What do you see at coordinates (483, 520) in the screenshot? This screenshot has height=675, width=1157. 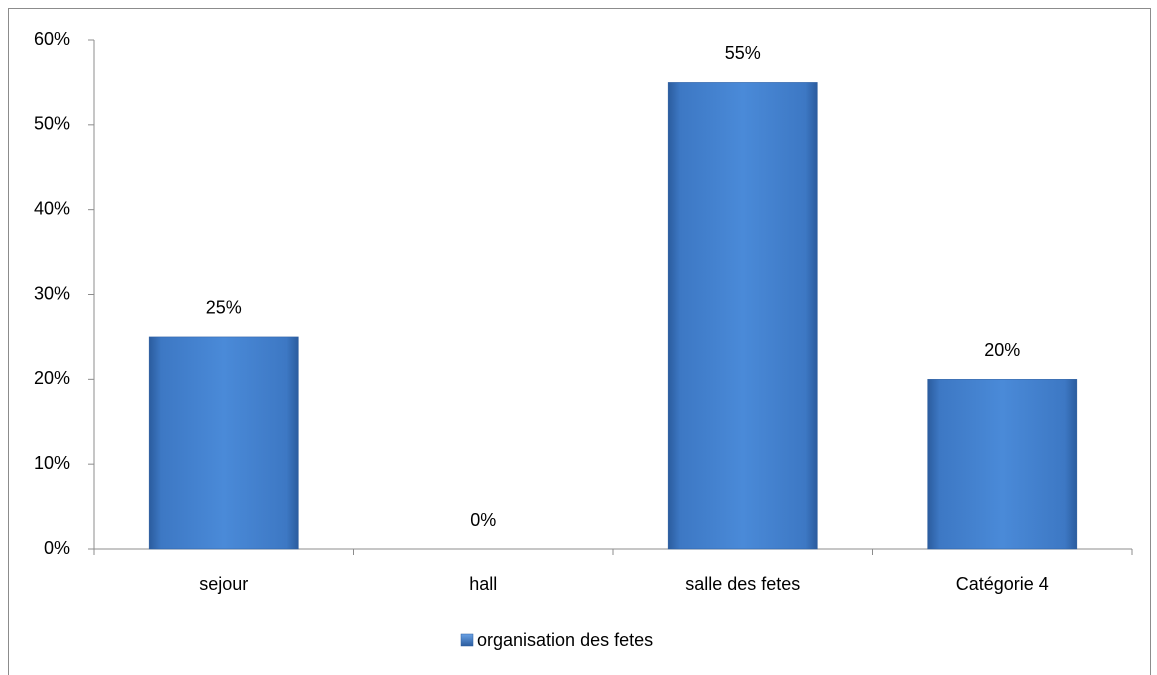 I see `data-label: 0%` at bounding box center [483, 520].